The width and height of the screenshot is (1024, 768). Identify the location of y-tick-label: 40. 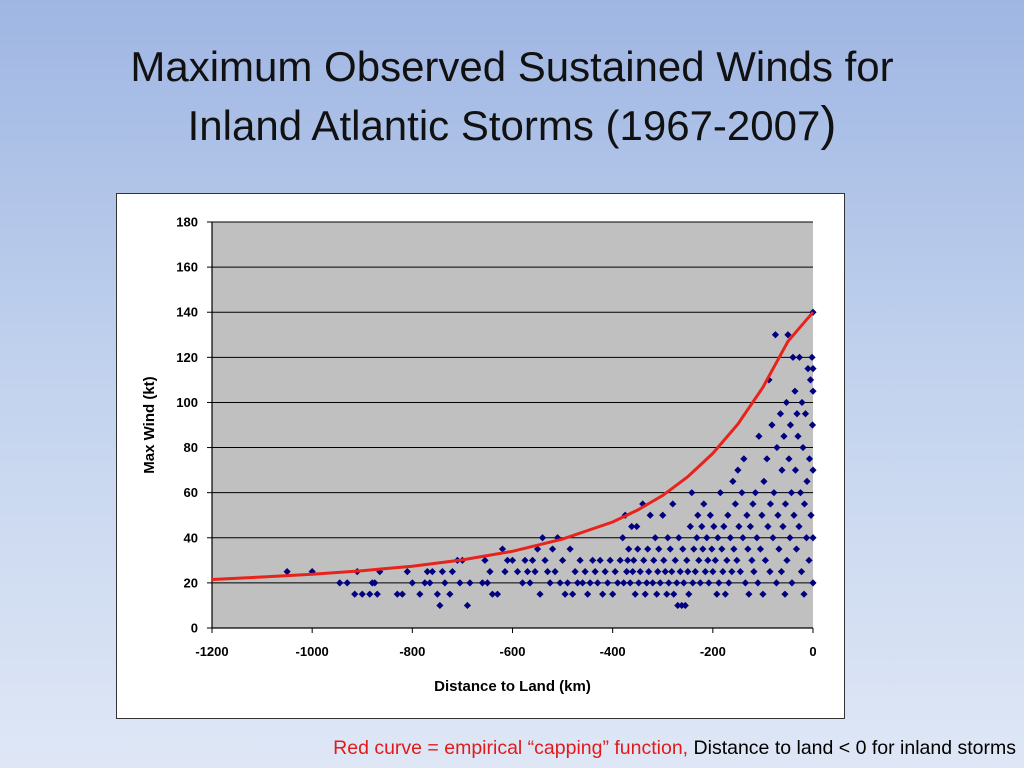
(191, 537).